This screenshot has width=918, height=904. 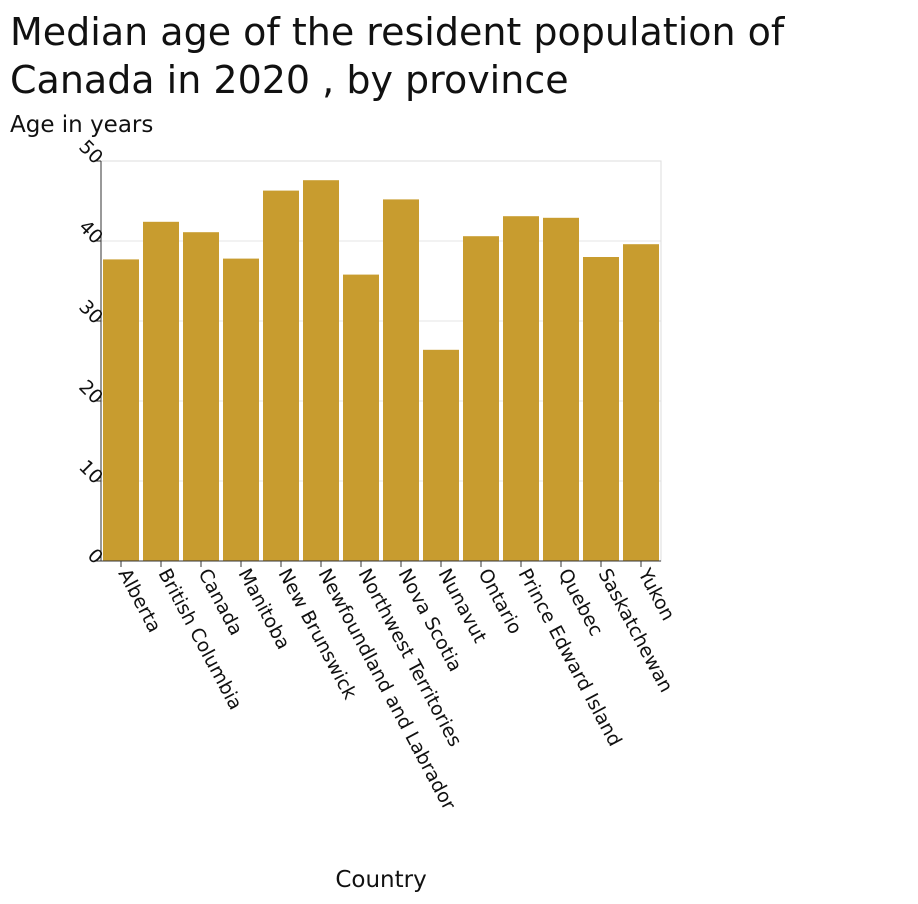 I want to click on x-tick-label: Saskatchewan, so click(x=636, y=630).